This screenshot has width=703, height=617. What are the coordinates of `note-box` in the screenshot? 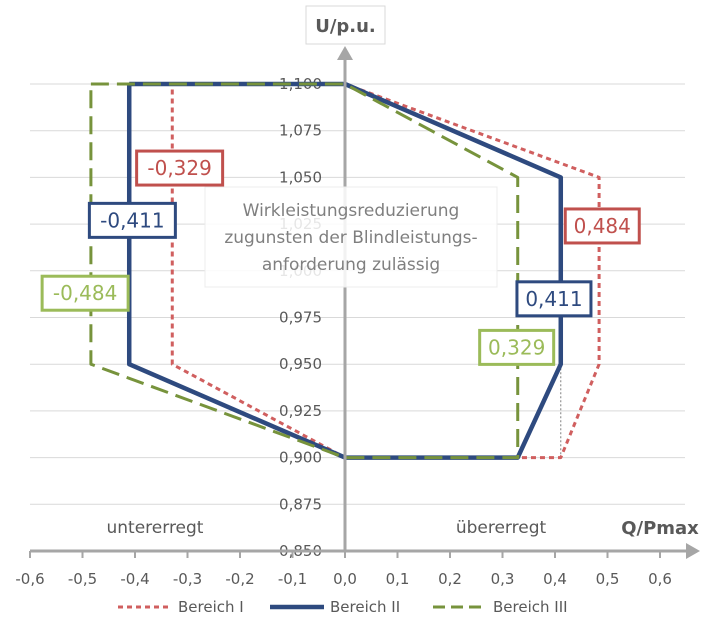 It's located at (351, 237).